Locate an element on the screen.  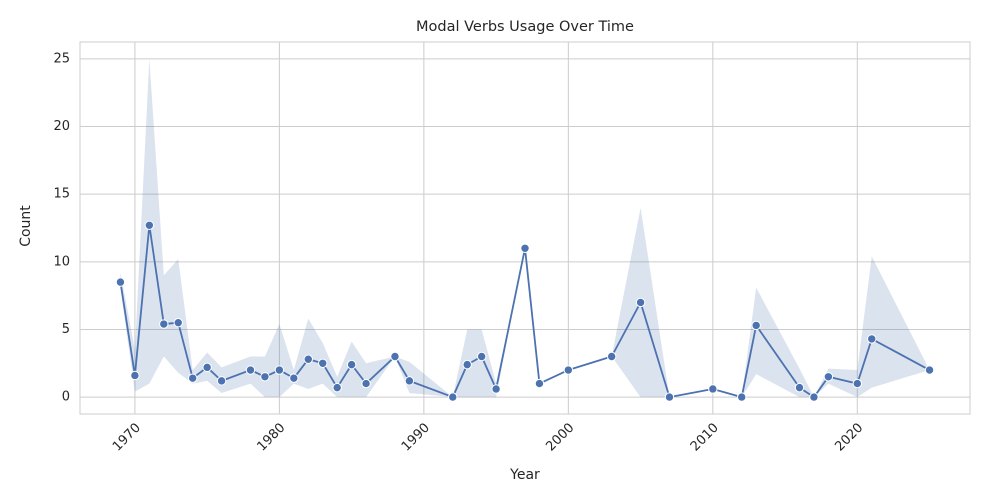
y-tick-label: 20 is located at coordinates (61, 126).